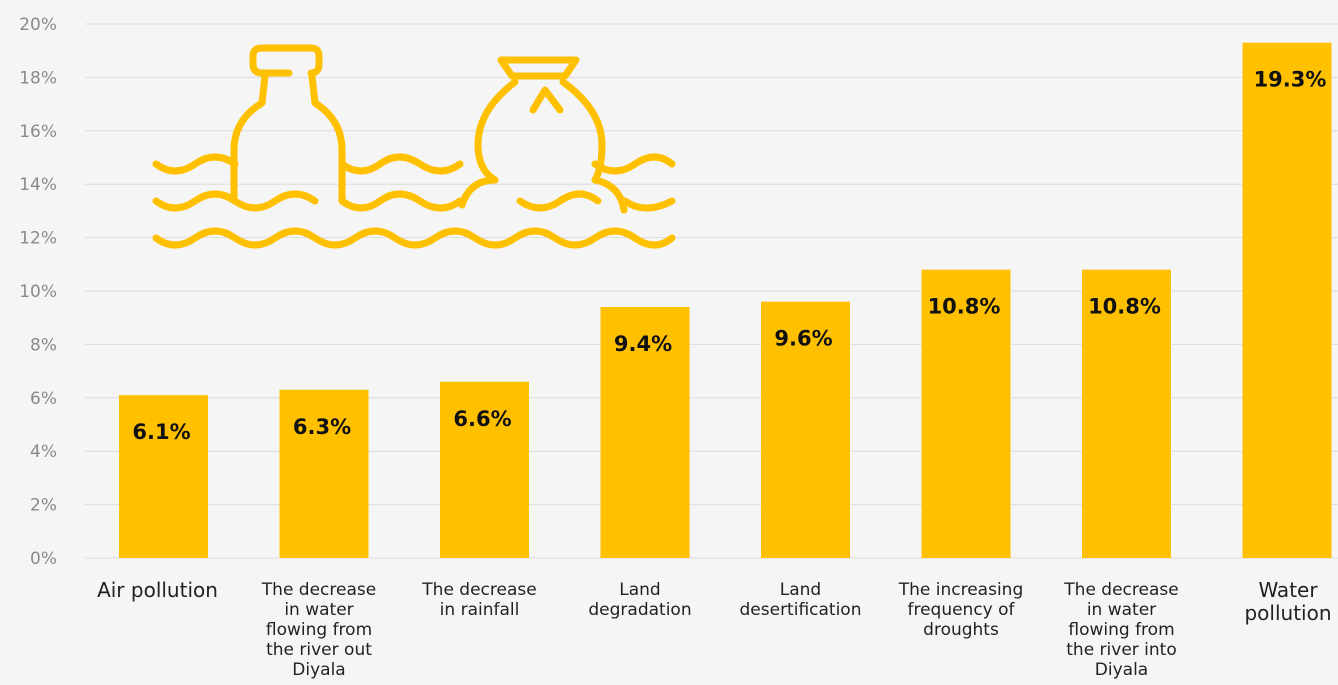 This screenshot has height=685, width=1338. I want to click on y-tick-label: 18%, so click(38, 78).